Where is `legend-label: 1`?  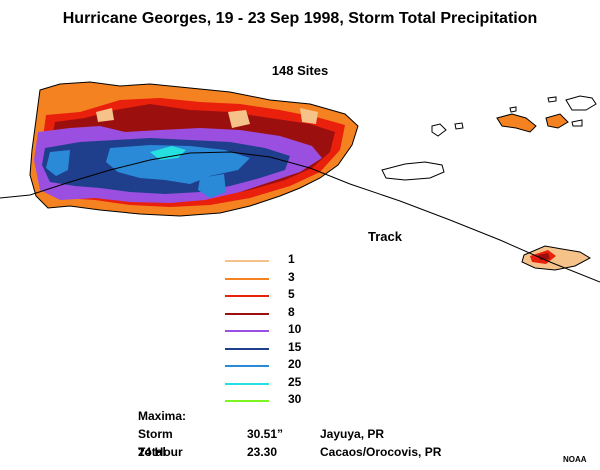
legend-label: 1 is located at coordinates (291, 259).